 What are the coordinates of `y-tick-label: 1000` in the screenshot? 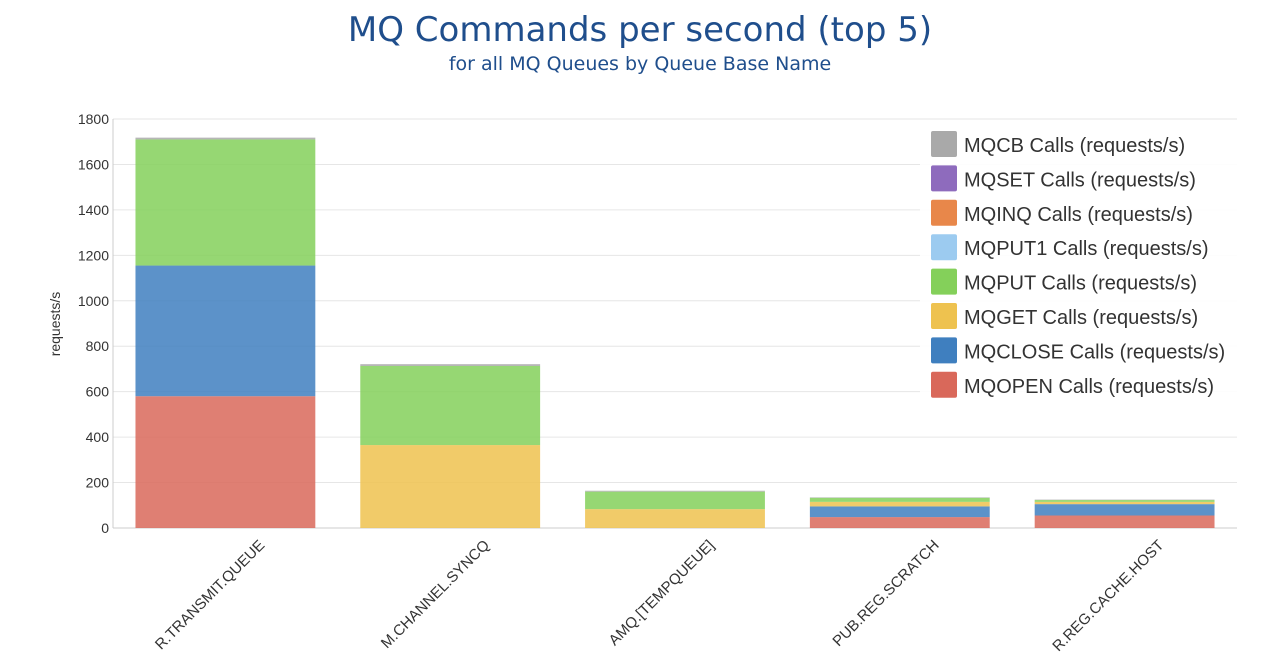 It's located at (93, 301).